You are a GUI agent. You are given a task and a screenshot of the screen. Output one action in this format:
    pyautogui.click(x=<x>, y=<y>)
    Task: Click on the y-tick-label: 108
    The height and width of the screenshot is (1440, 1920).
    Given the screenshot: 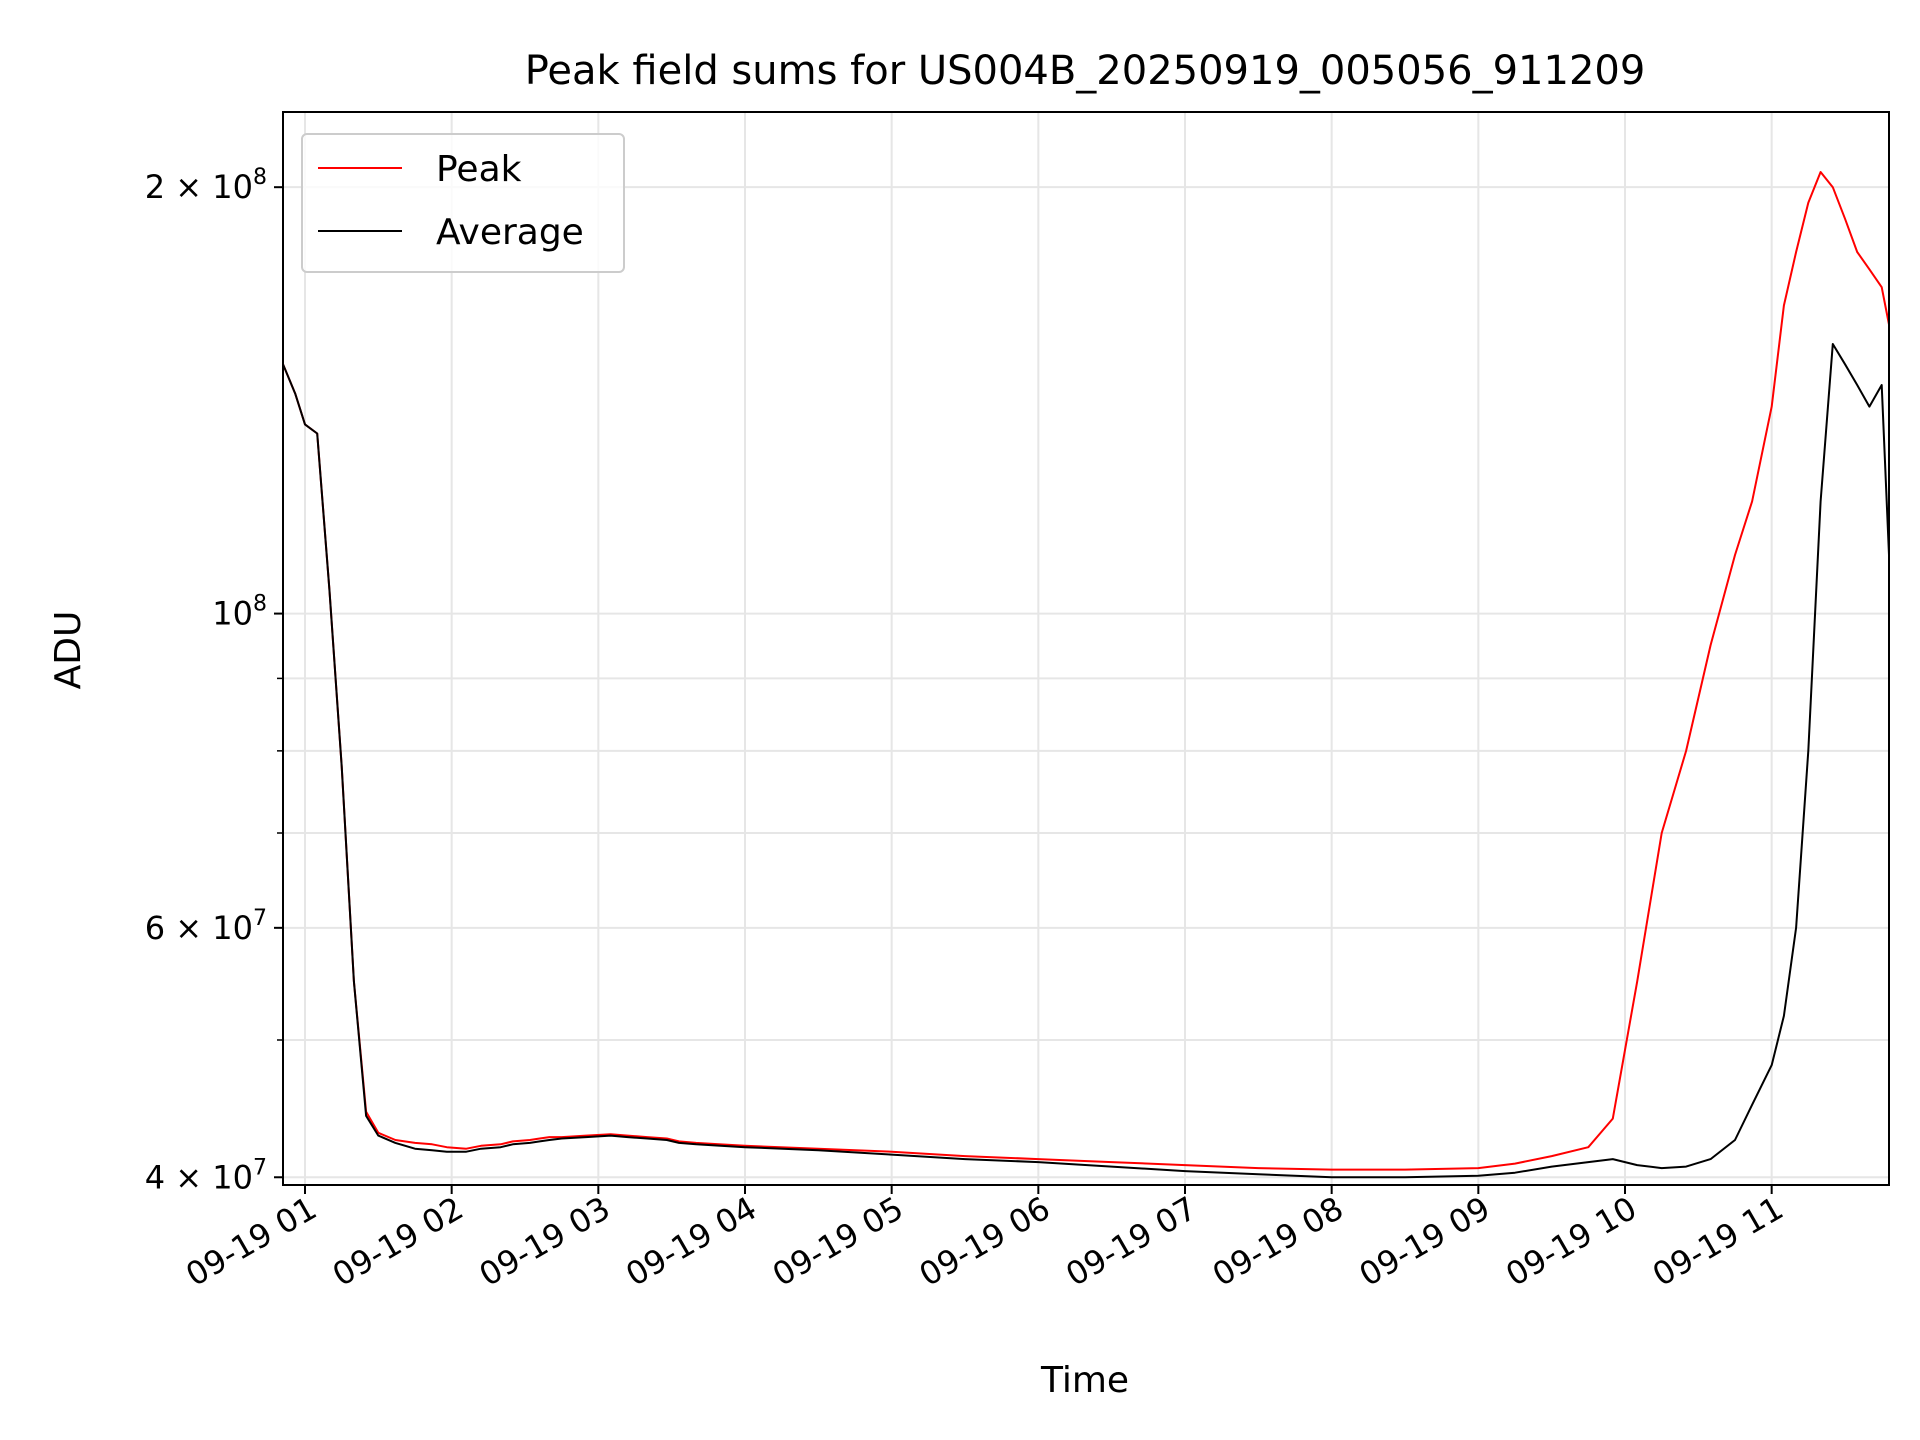 What is the action you would take?
    pyautogui.click(x=239, y=612)
    